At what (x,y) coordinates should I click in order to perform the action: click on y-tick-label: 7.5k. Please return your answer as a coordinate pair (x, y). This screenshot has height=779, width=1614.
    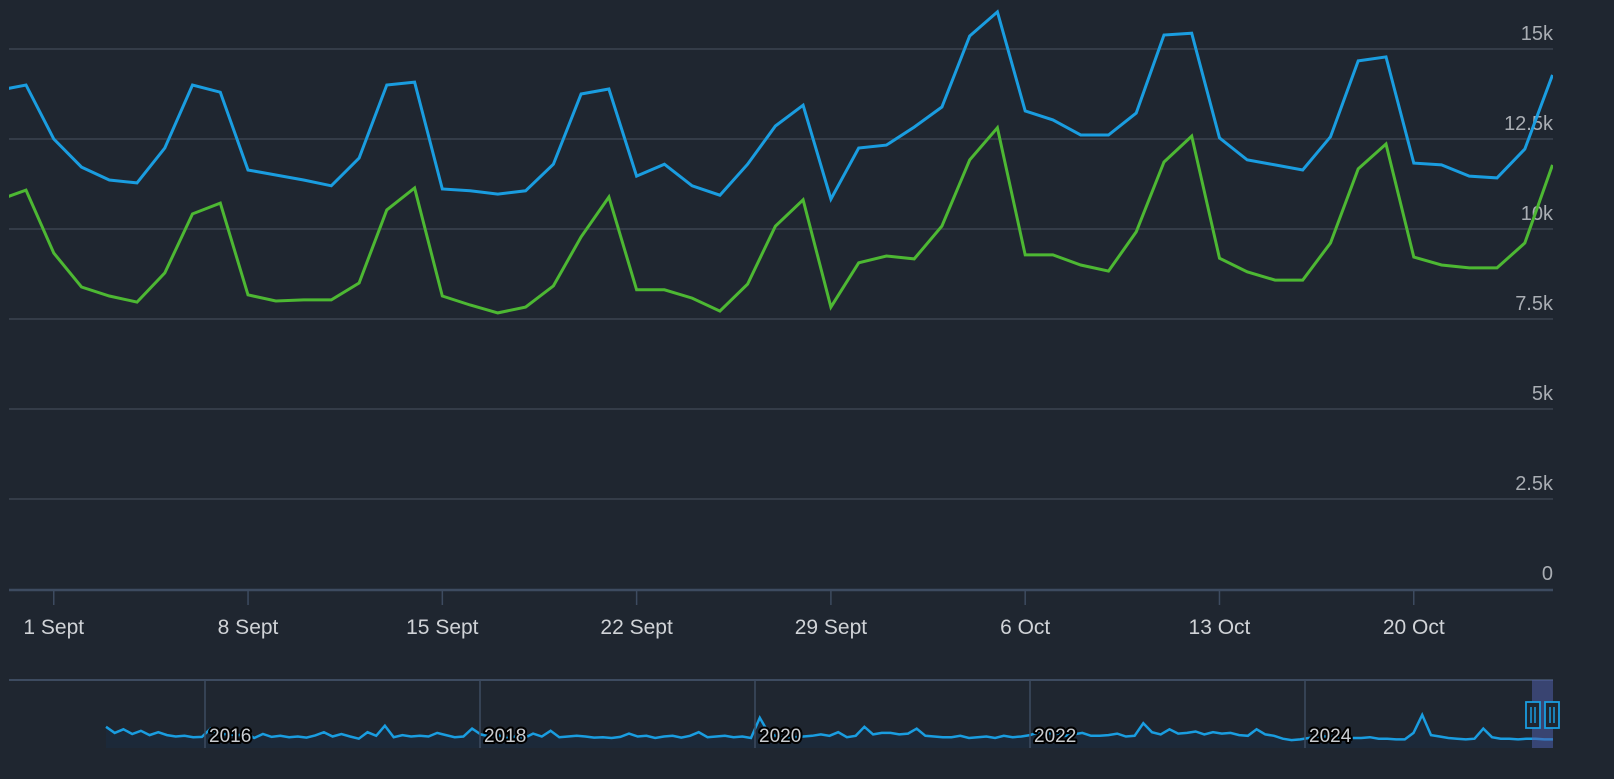
    Looking at the image, I should click on (1534, 304).